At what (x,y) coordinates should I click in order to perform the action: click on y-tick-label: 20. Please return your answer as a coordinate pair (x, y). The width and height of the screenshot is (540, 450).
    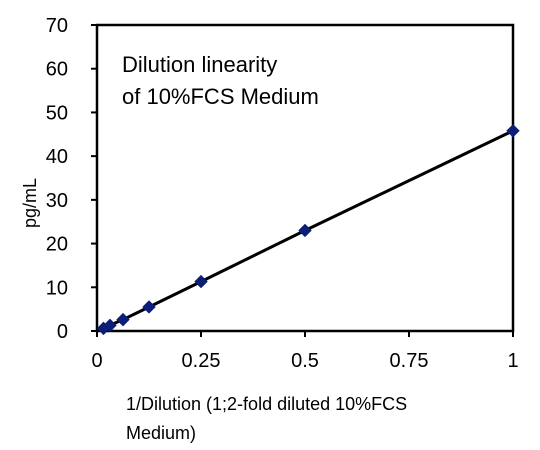
    Looking at the image, I should click on (57, 245).